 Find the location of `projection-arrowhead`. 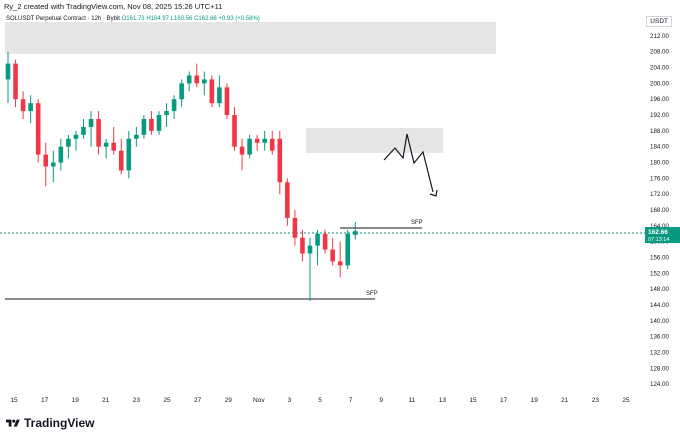

projection-arrowhead is located at coordinates (433, 193).